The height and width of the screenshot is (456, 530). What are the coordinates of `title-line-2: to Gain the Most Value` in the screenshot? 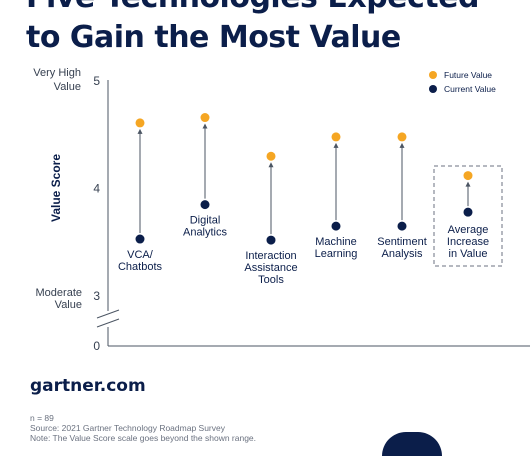 It's located at (213, 37).